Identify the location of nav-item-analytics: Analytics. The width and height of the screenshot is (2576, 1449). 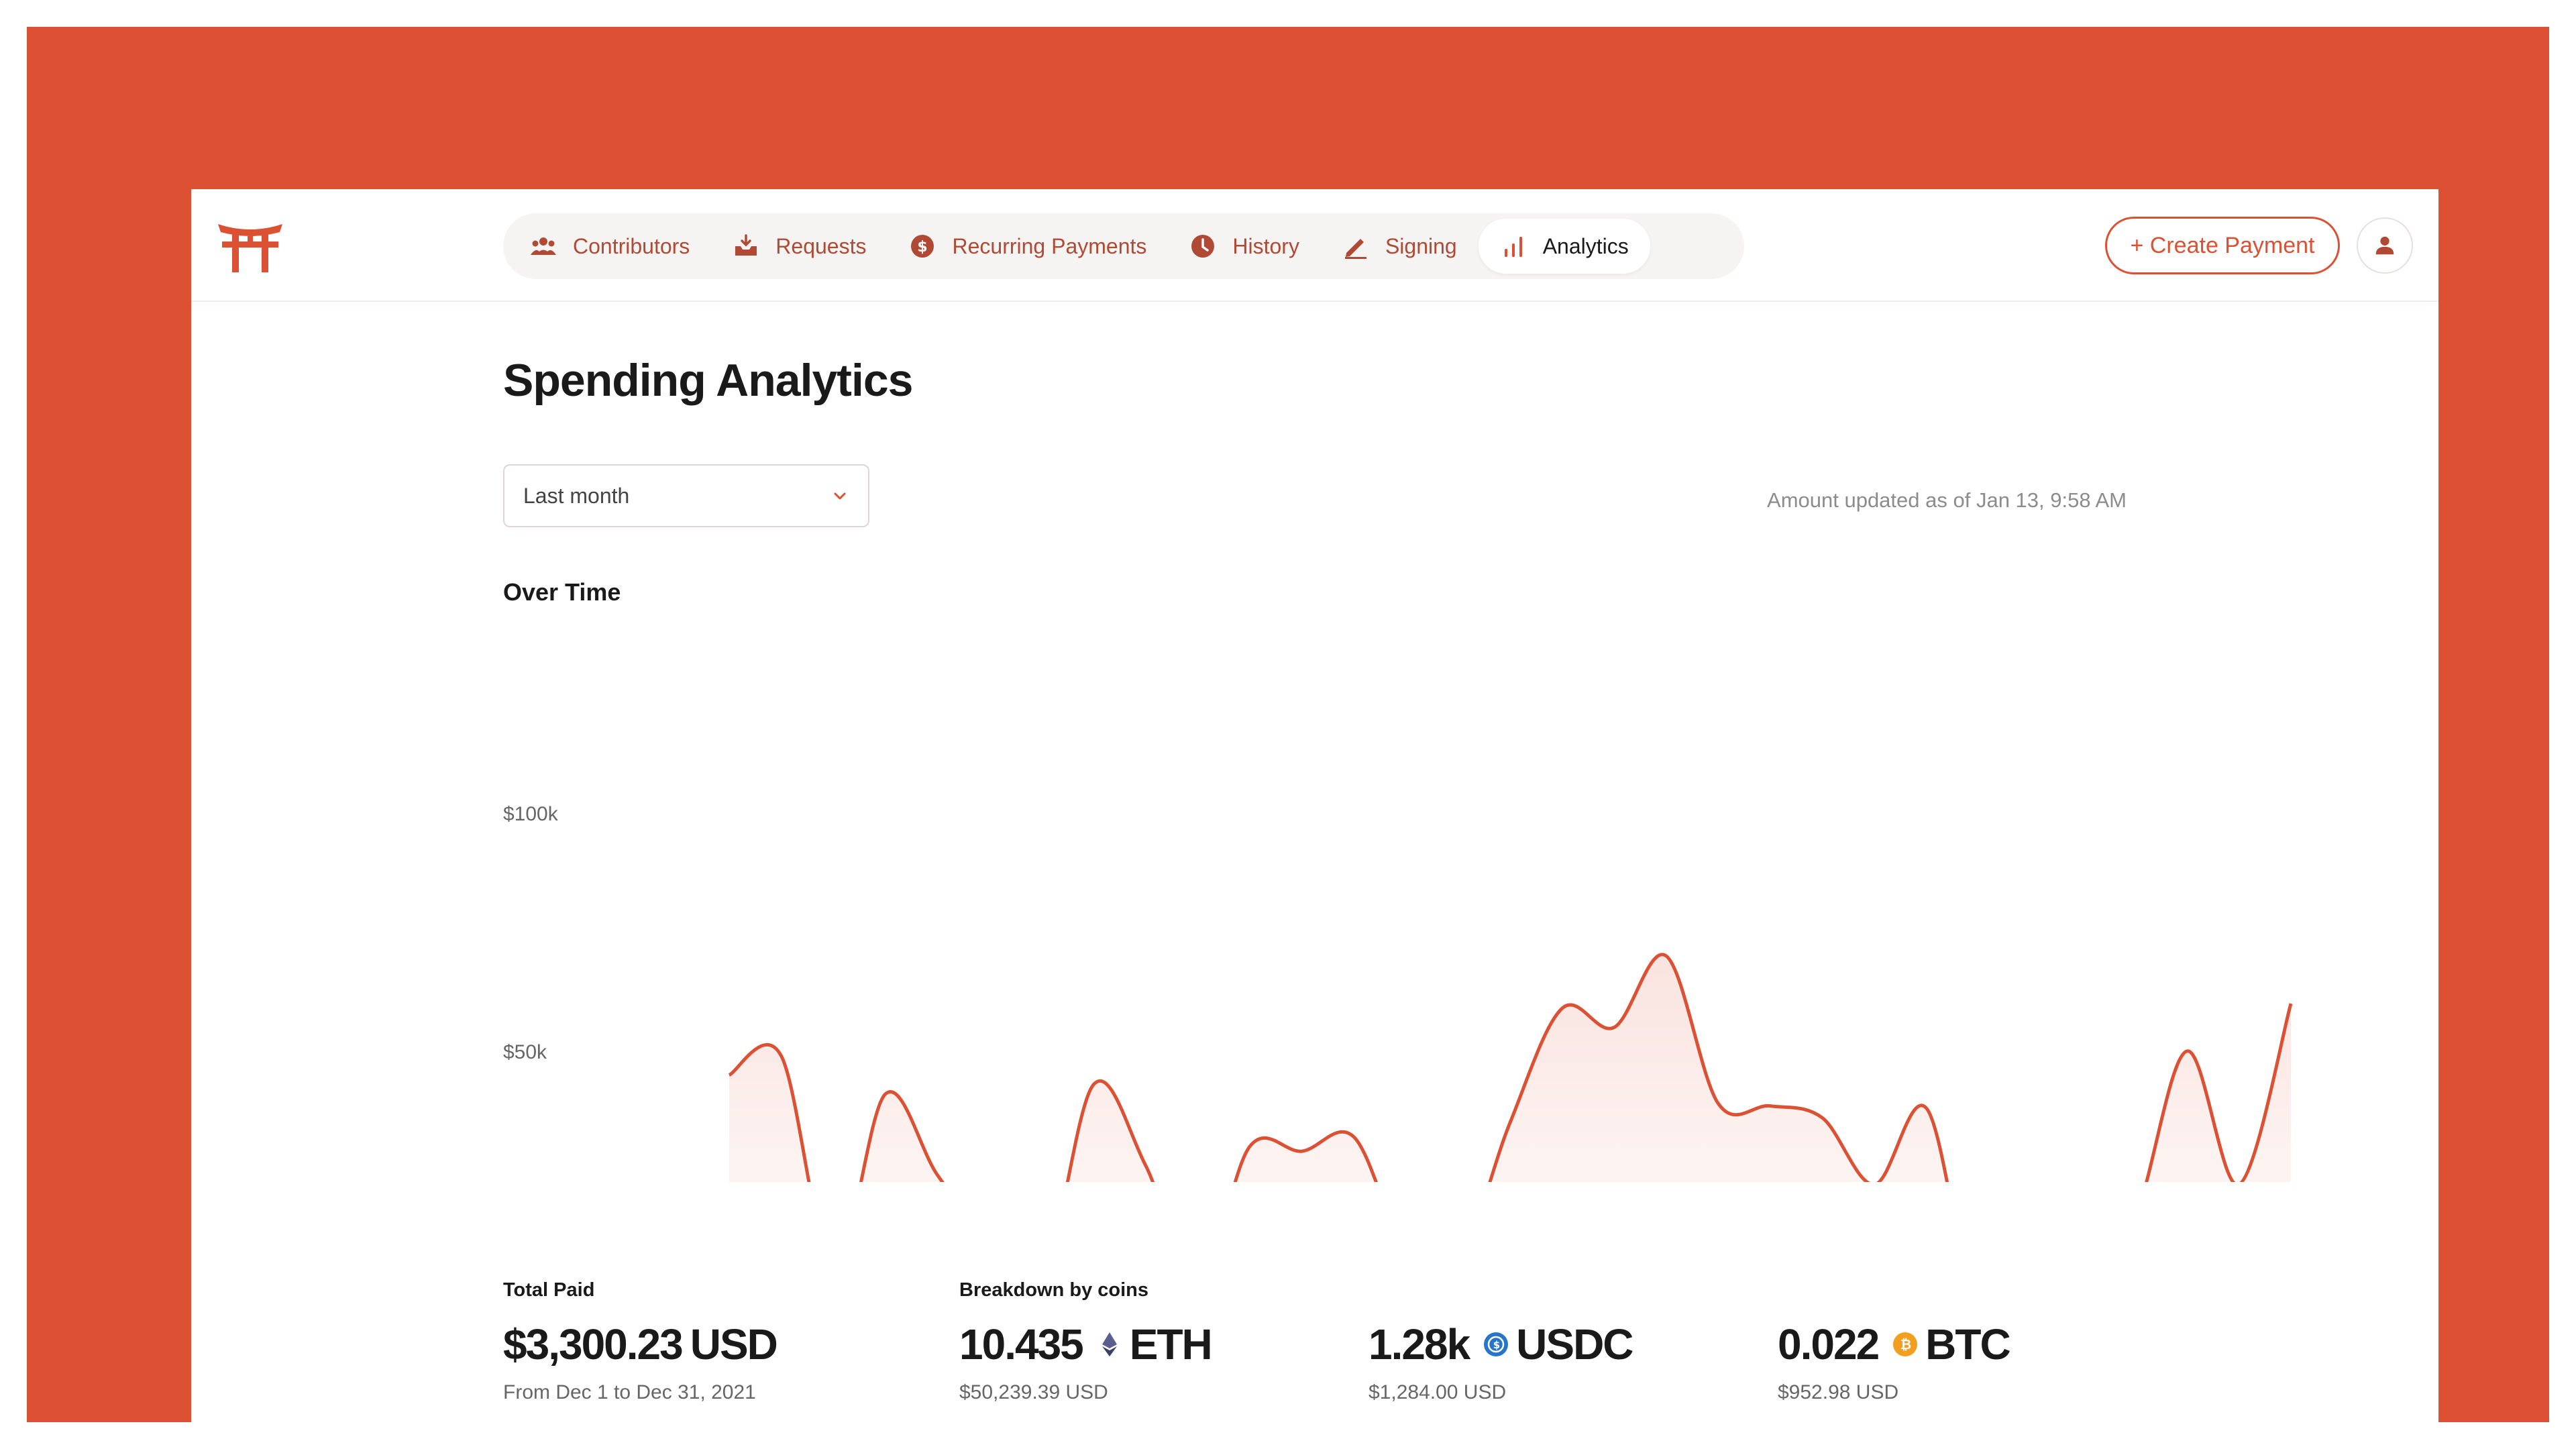
(1564, 246).